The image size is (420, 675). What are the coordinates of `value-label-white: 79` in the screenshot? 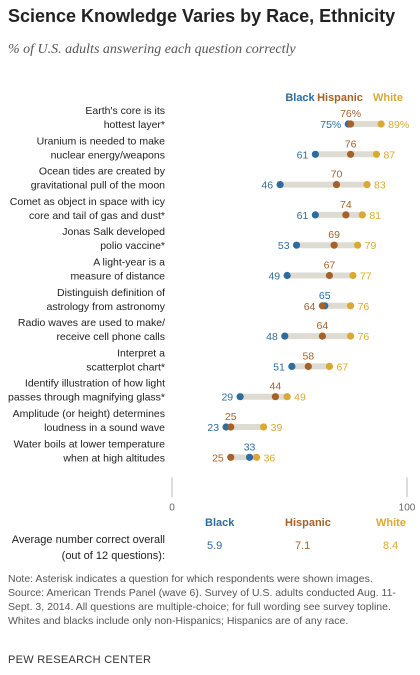 It's located at (371, 246).